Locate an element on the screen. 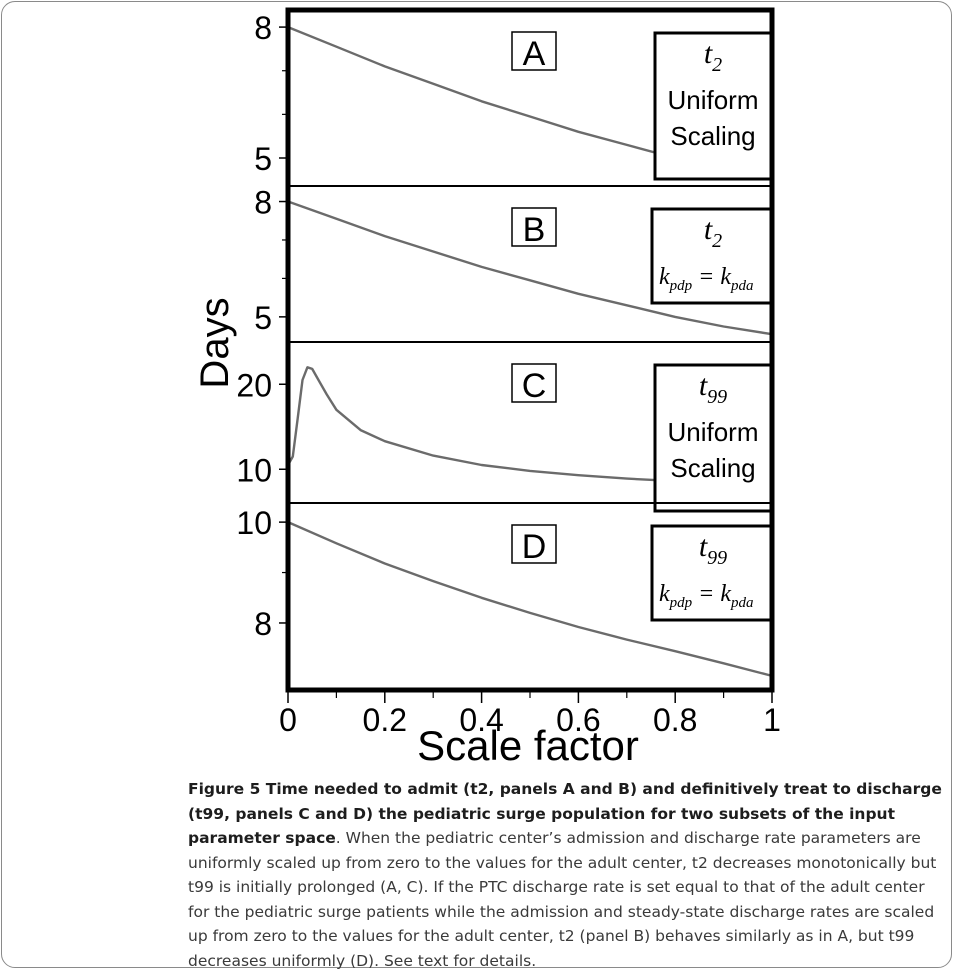 The image size is (955, 973). x-tick-label: 0.2 is located at coordinates (385, 720).